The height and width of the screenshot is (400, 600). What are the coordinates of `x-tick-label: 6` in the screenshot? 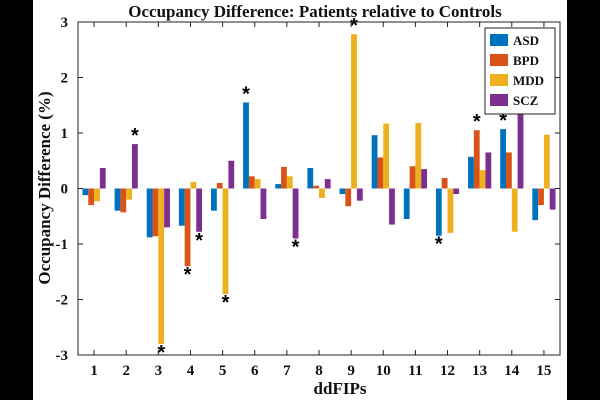 It's located at (255, 371).